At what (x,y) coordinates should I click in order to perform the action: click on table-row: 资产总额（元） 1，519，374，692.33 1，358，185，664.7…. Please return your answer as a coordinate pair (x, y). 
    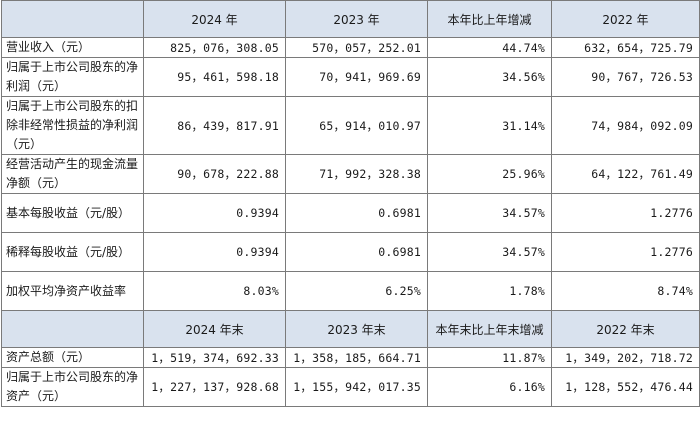
    Looking at the image, I should click on (350, 357).